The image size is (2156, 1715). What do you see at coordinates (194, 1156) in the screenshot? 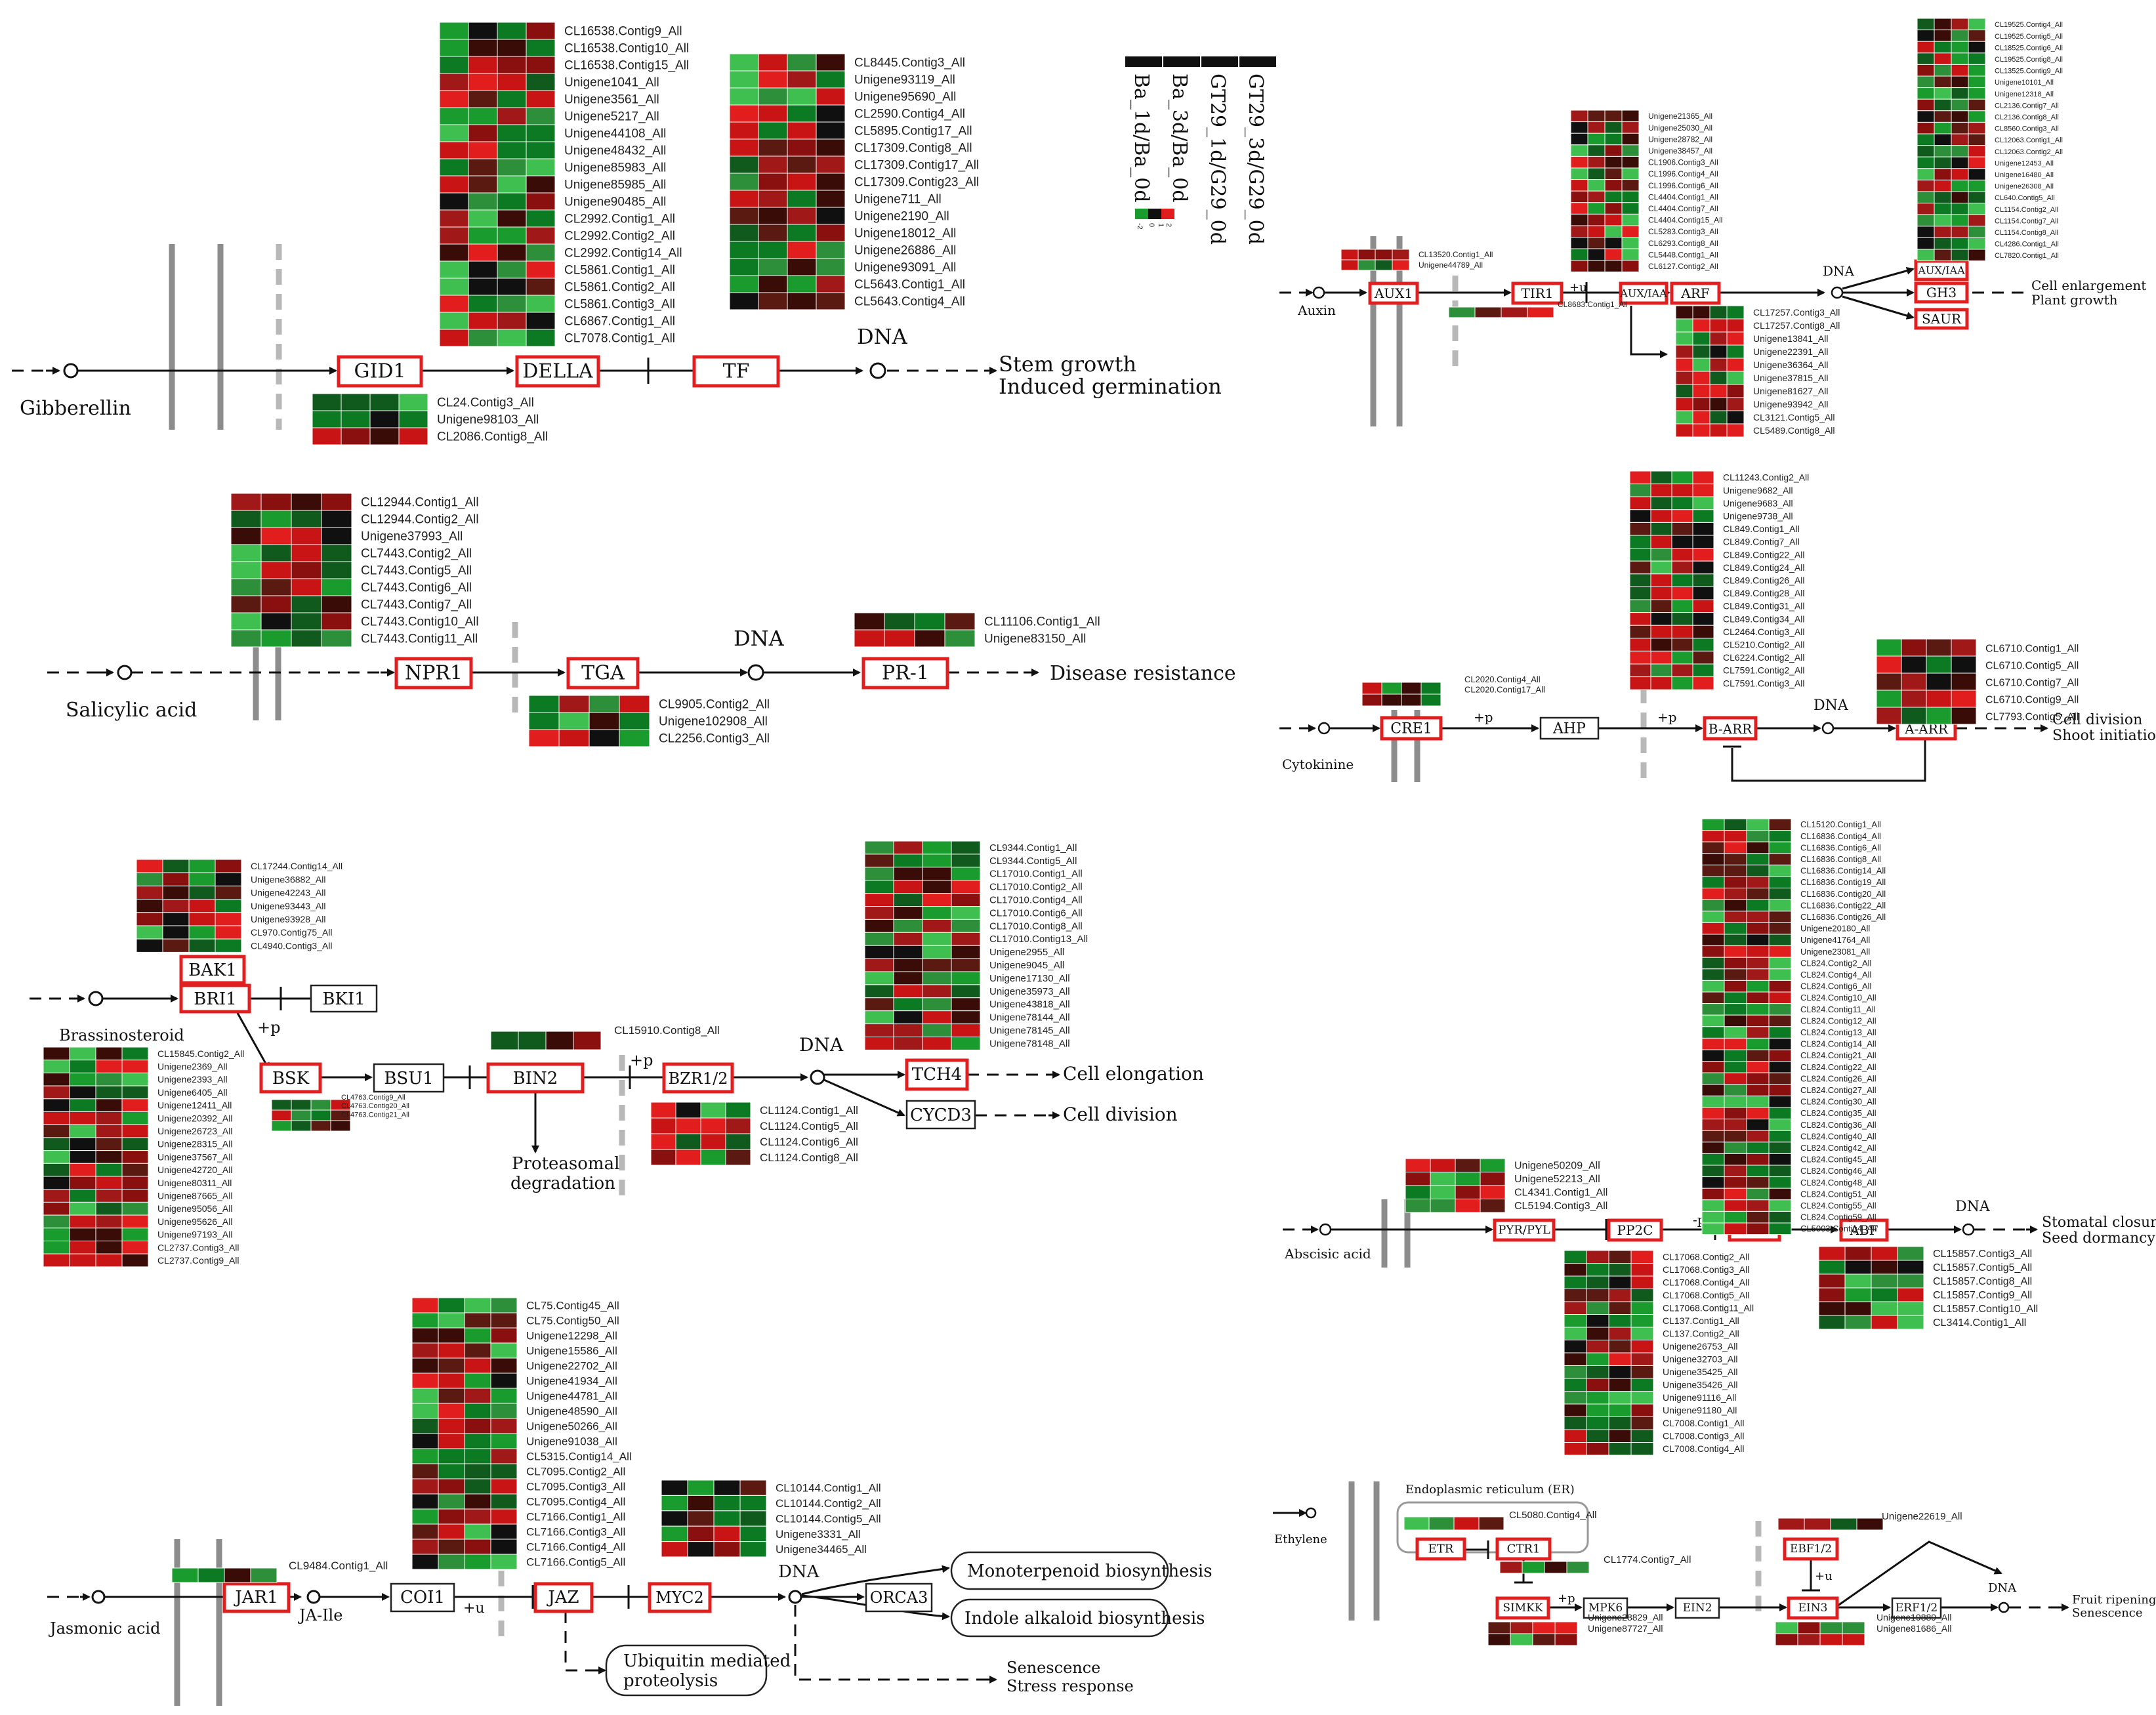
I see `gene-label: Unigene37567_All` at bounding box center [194, 1156].